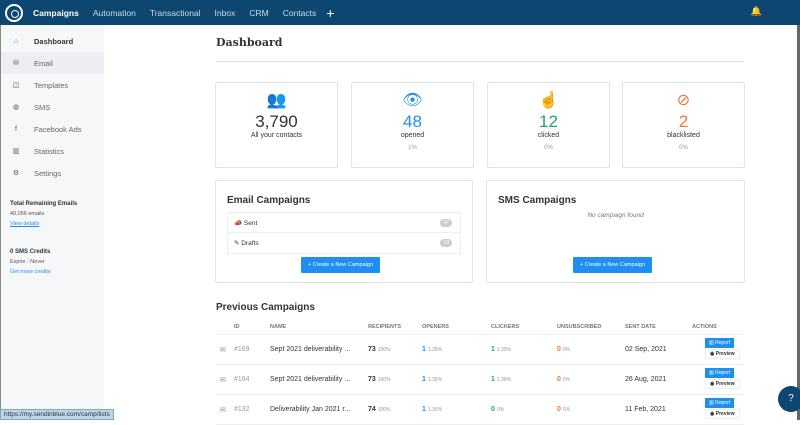  Describe the element at coordinates (704, 327) in the screenshot. I see `column-header: ACTIONS` at that location.